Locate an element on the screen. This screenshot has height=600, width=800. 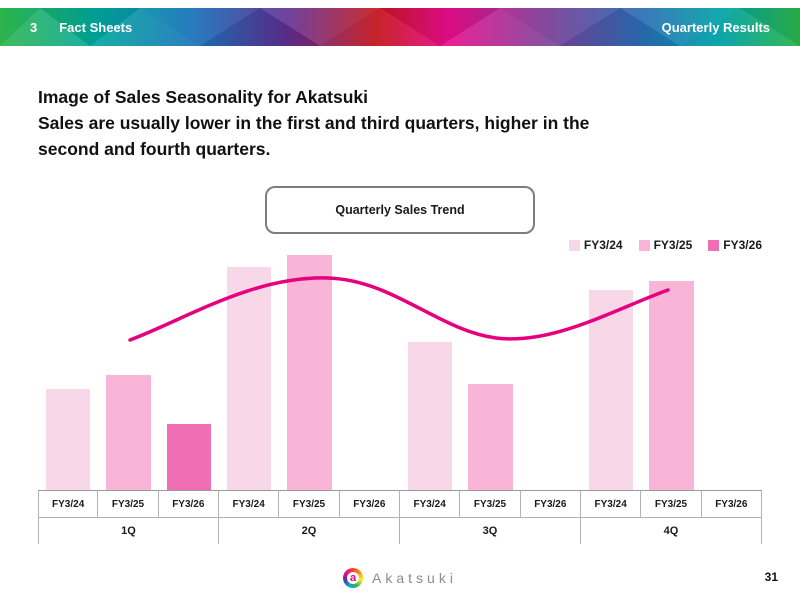
footer: a Akatsuki is located at coordinates (400, 578).